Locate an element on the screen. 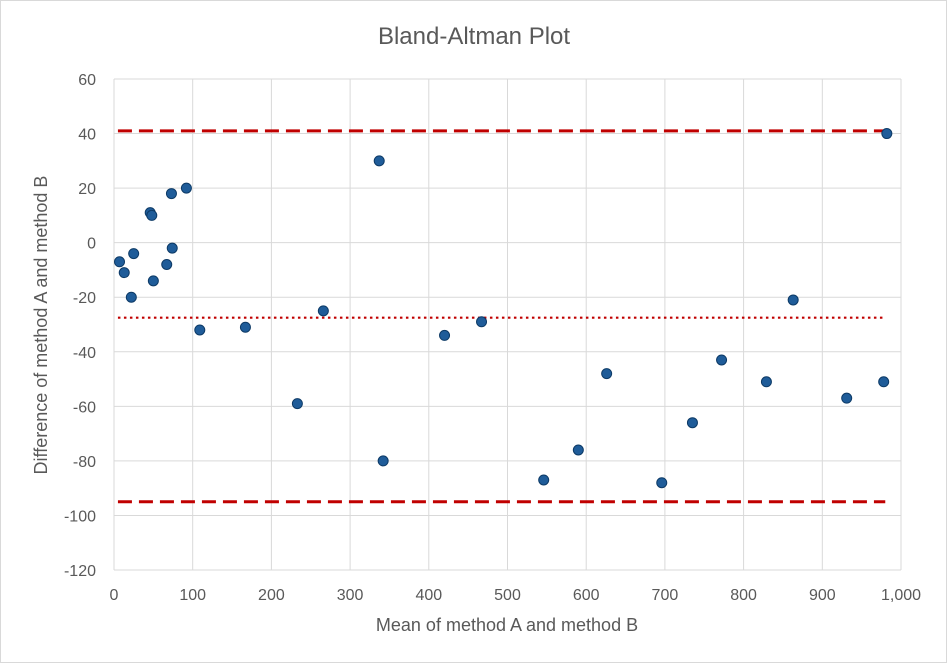  y-tick-label: 40 is located at coordinates (87, 135).